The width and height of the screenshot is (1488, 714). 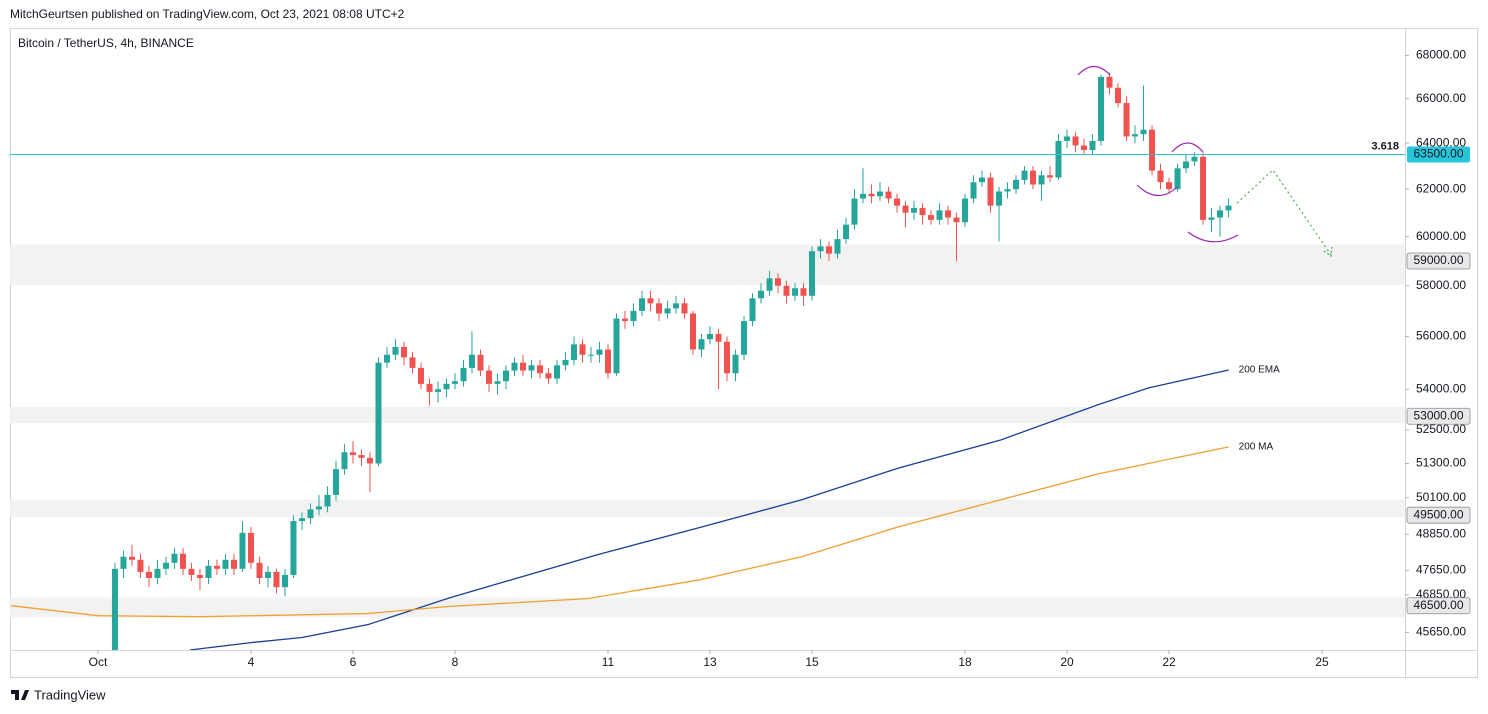 I want to click on indicator-label: 200 MA, so click(x=1256, y=447).